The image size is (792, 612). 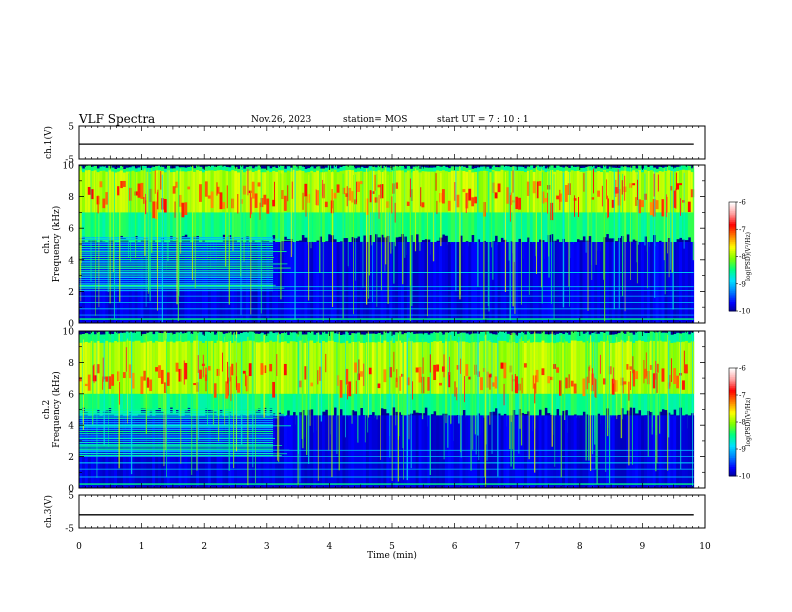 What do you see at coordinates (374, 513) in the screenshot?
I see `panel-4: 5 -5 ch.3(V)` at bounding box center [374, 513].